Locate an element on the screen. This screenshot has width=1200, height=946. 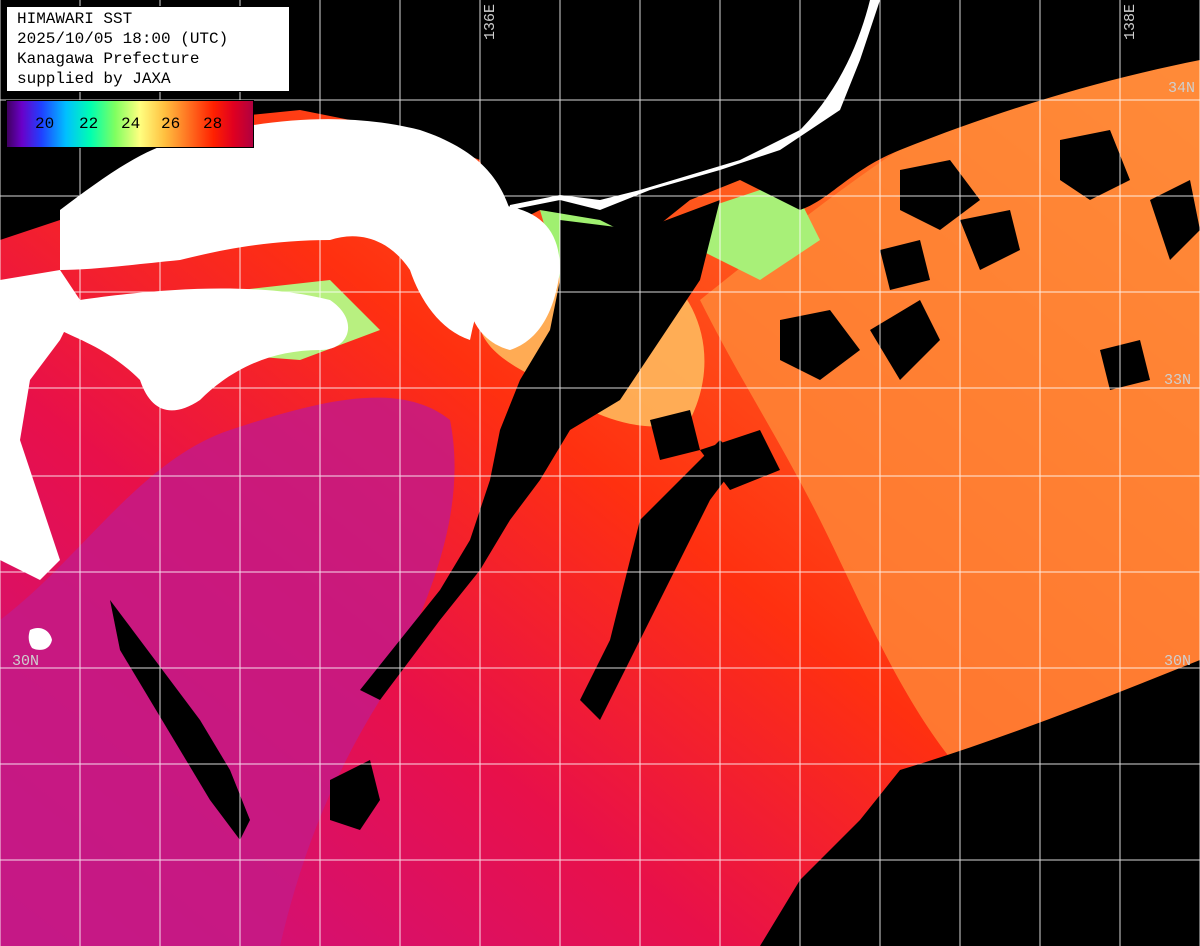
land-kyushu is located at coordinates (40, 425).